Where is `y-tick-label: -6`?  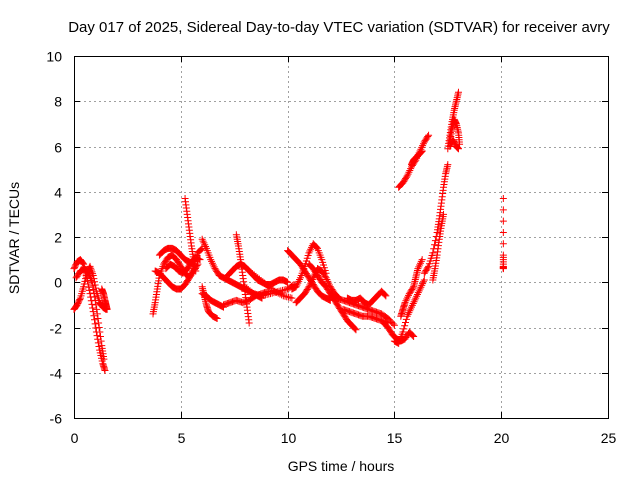
y-tick-label: -6 is located at coordinates (56, 419).